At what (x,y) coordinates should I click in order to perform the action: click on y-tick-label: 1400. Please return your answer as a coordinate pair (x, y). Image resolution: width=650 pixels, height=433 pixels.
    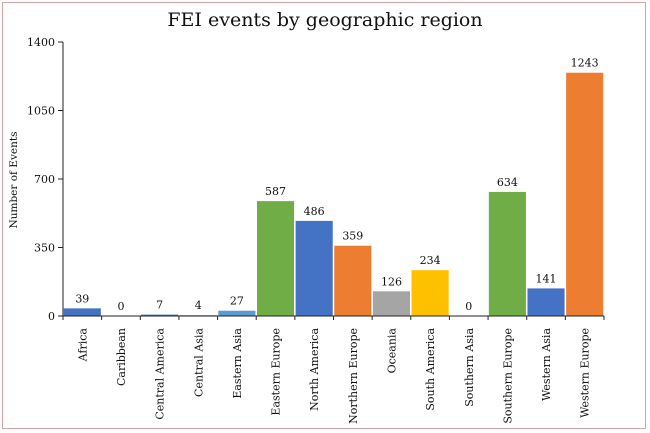
    Looking at the image, I should click on (41, 42).